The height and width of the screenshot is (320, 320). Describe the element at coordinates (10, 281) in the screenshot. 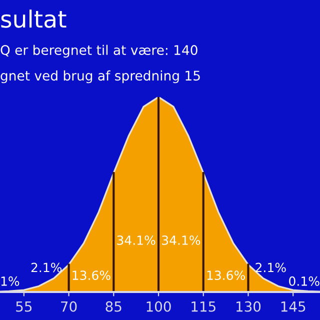

I see `annotation: 1%` at that location.